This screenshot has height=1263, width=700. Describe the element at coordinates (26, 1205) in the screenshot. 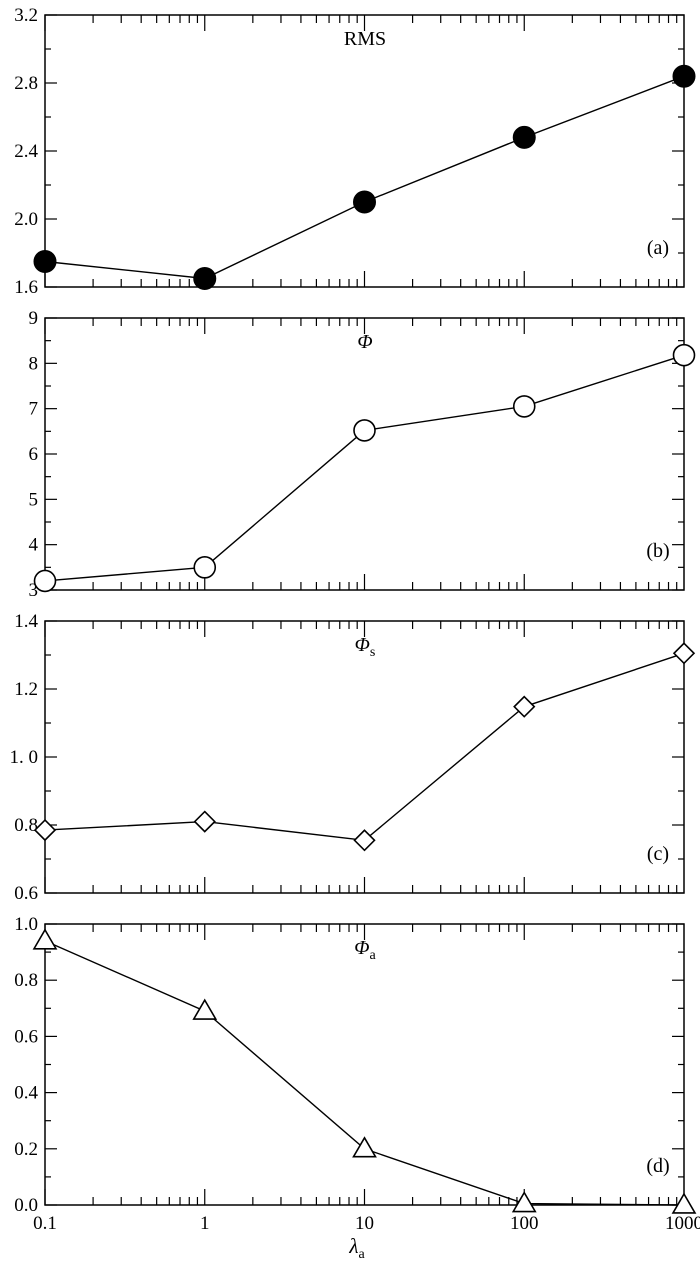

I see `y-tick-label: 0.0` at that location.